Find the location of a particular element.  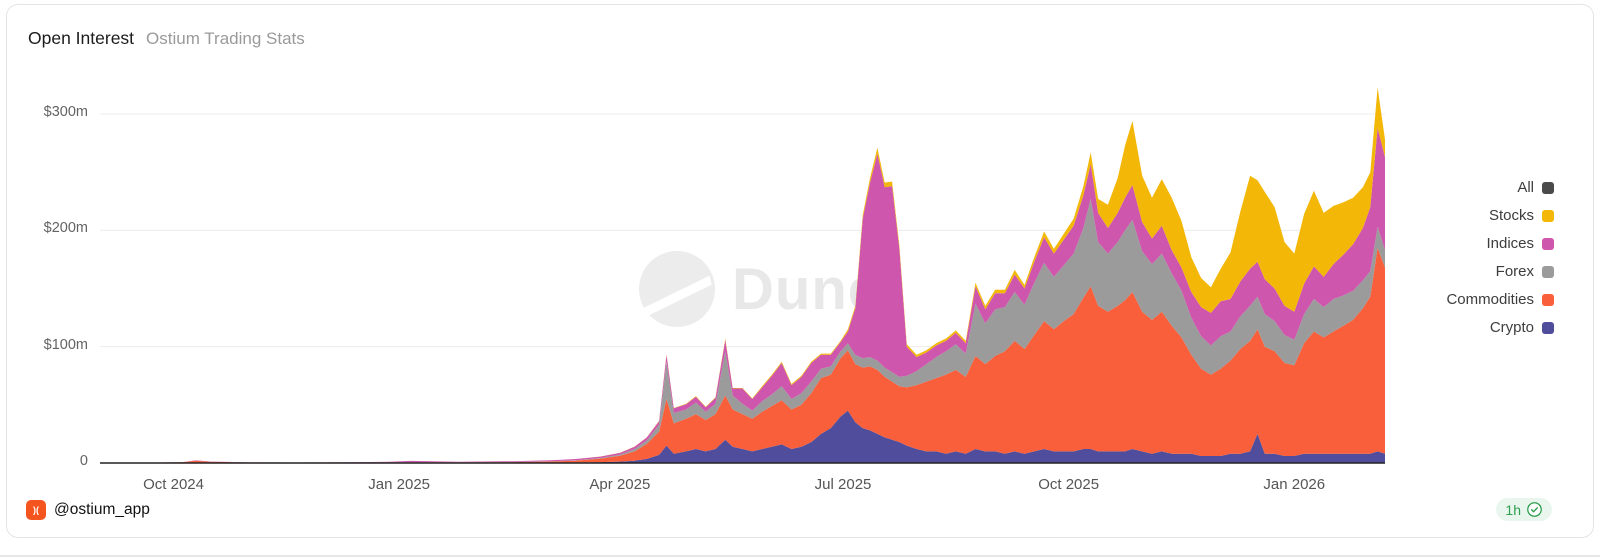

legend-item-commodities: Commodities is located at coordinates (1500, 299).